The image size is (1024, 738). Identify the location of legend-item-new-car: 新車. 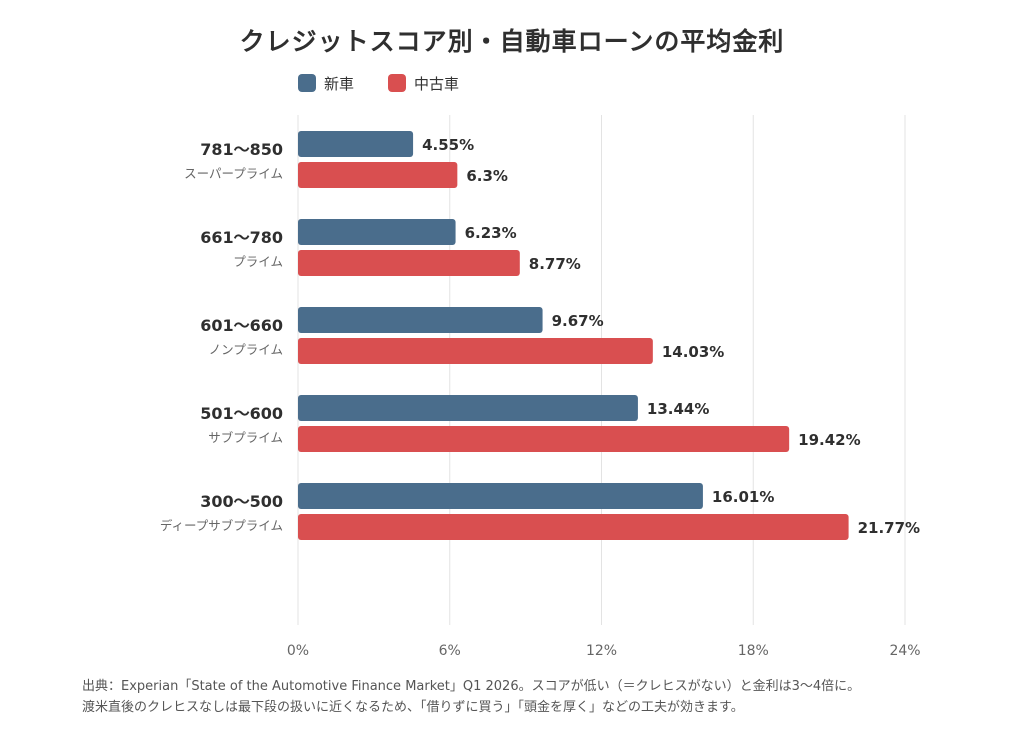
(326, 83).